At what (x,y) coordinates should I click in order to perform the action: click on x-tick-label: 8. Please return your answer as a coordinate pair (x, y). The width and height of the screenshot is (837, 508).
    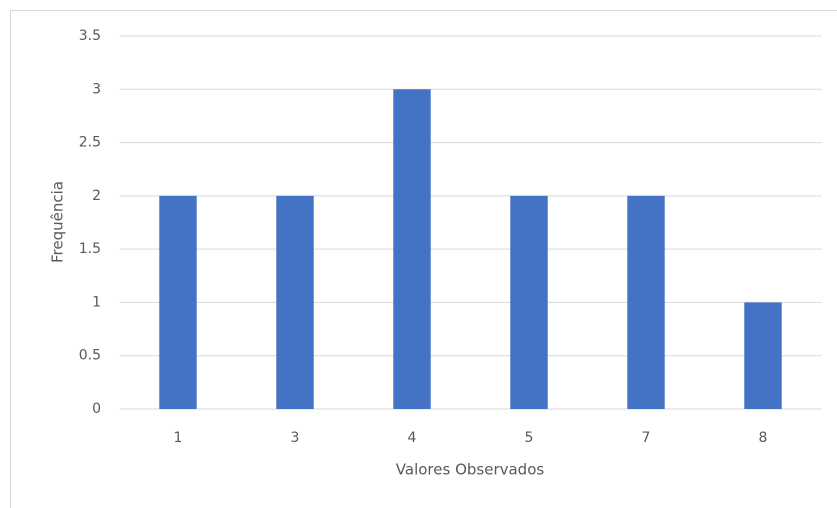
    Looking at the image, I should click on (763, 438).